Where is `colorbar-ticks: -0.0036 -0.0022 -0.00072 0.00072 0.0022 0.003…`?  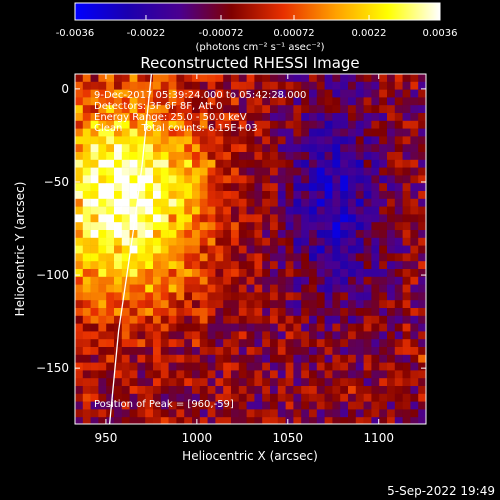 colorbar-ticks: -0.0036 -0.0022 -0.00072 0.00072 0.0022 0.003… is located at coordinates (257, 27).